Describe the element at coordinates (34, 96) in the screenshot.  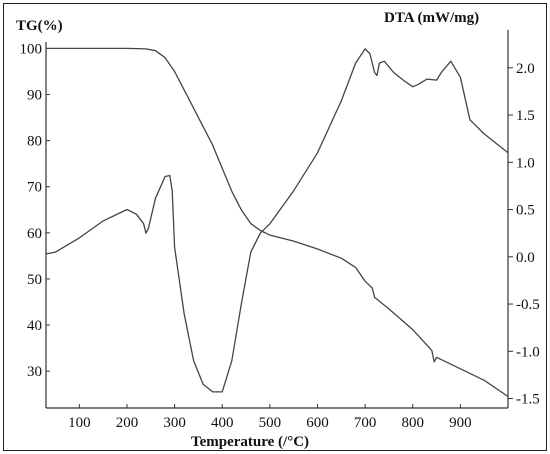
I see `left-y-tick-label: 90` at that location.